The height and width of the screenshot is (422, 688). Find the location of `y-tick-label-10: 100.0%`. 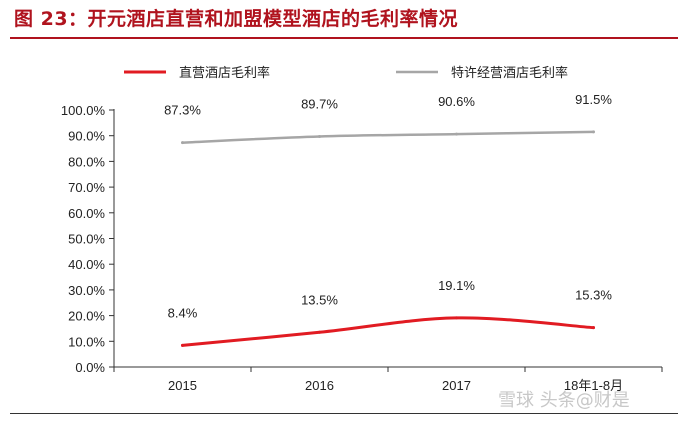

y-tick-label-10: 100.0% is located at coordinates (83, 110).